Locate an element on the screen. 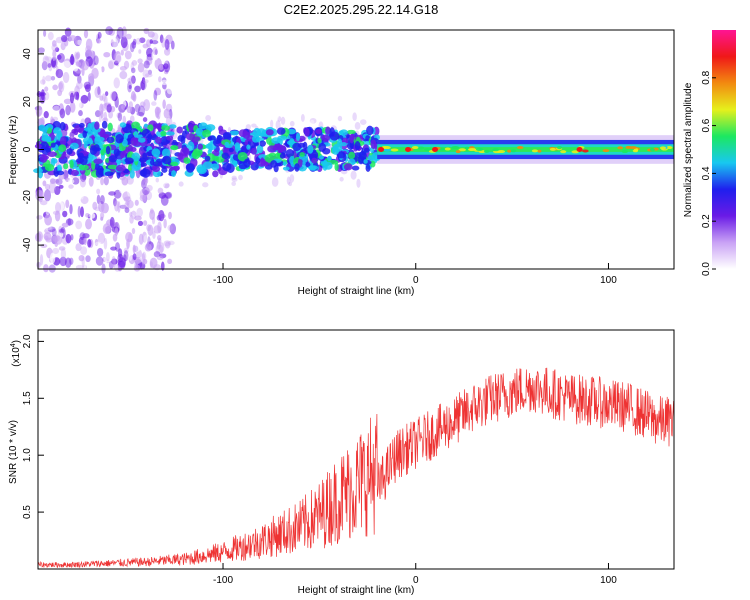 The width and height of the screenshot is (750, 600). x-tick-label: 0 is located at coordinates (416, 280).